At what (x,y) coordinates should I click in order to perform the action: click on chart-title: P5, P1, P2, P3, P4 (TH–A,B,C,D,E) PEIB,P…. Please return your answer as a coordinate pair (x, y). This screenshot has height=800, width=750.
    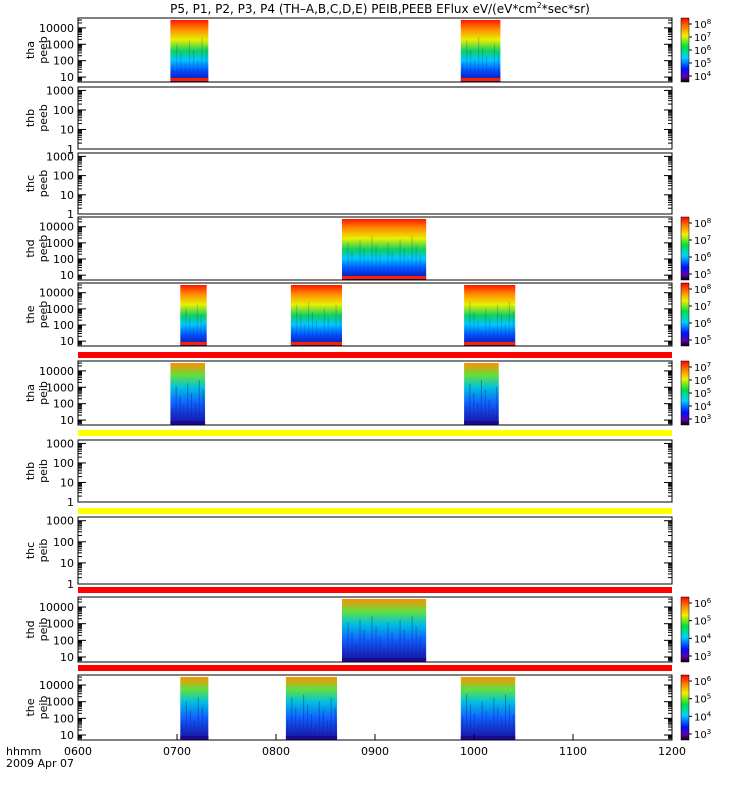
    Looking at the image, I should click on (380, 8).